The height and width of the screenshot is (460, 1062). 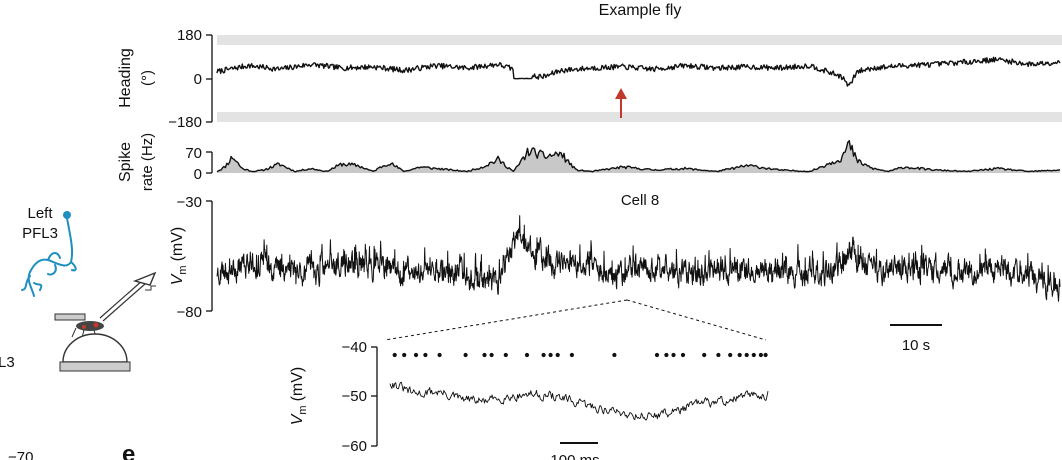 I want to click on vm-y-label-unit: (mV), so click(x=177, y=244).